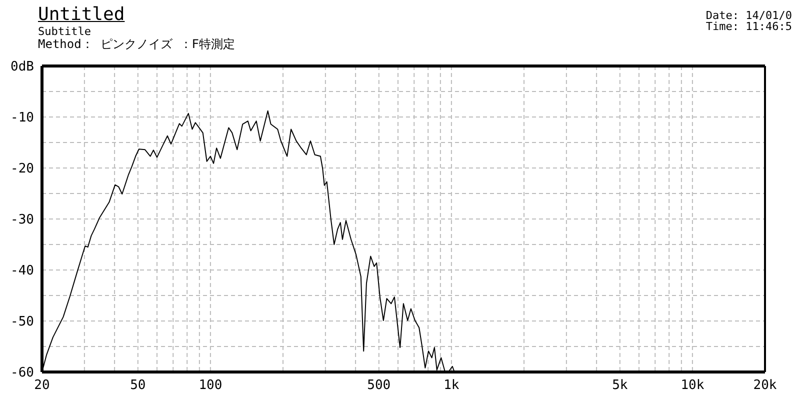 The image size is (800, 400). Describe the element at coordinates (749, 15) in the screenshot. I see `text: Date: 14/01/0` at that location.